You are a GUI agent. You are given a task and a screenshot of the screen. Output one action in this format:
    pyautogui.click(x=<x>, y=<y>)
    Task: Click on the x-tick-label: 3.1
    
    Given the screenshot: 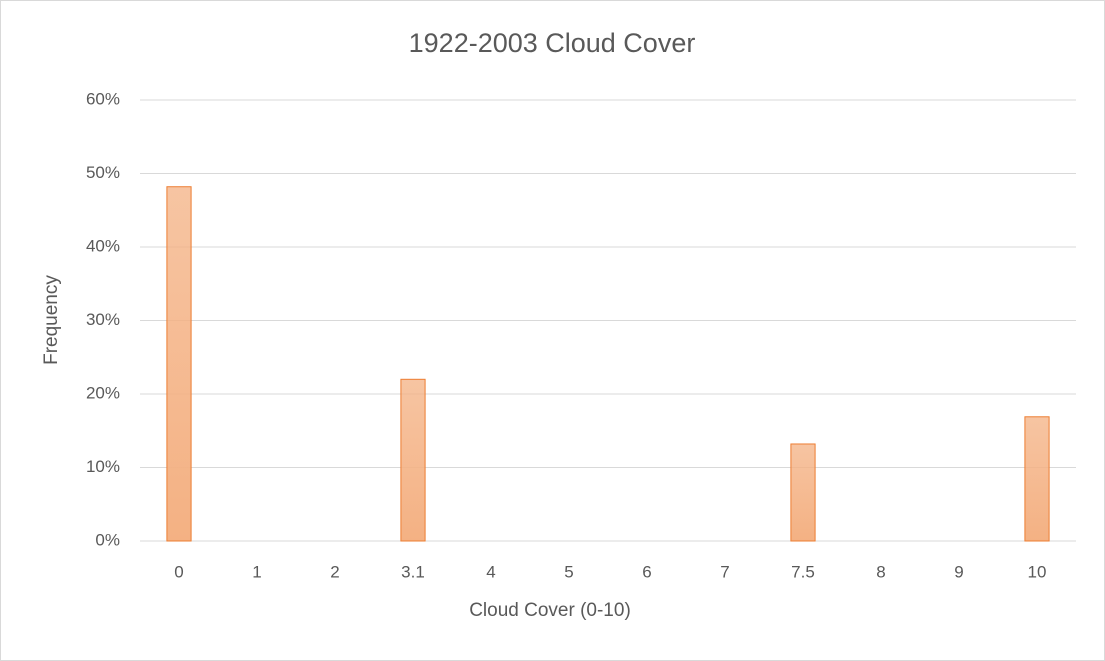 What is the action you would take?
    pyautogui.click(x=413, y=571)
    